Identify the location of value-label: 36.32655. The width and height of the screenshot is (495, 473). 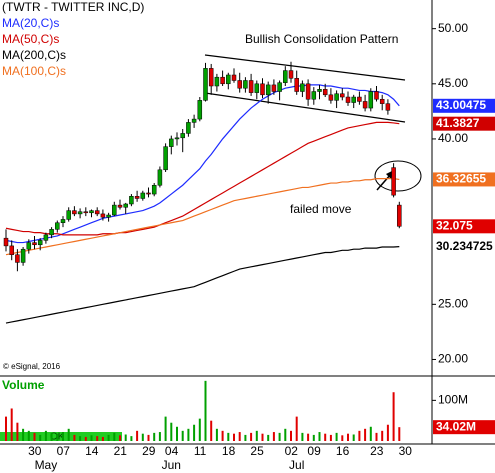
(461, 179).